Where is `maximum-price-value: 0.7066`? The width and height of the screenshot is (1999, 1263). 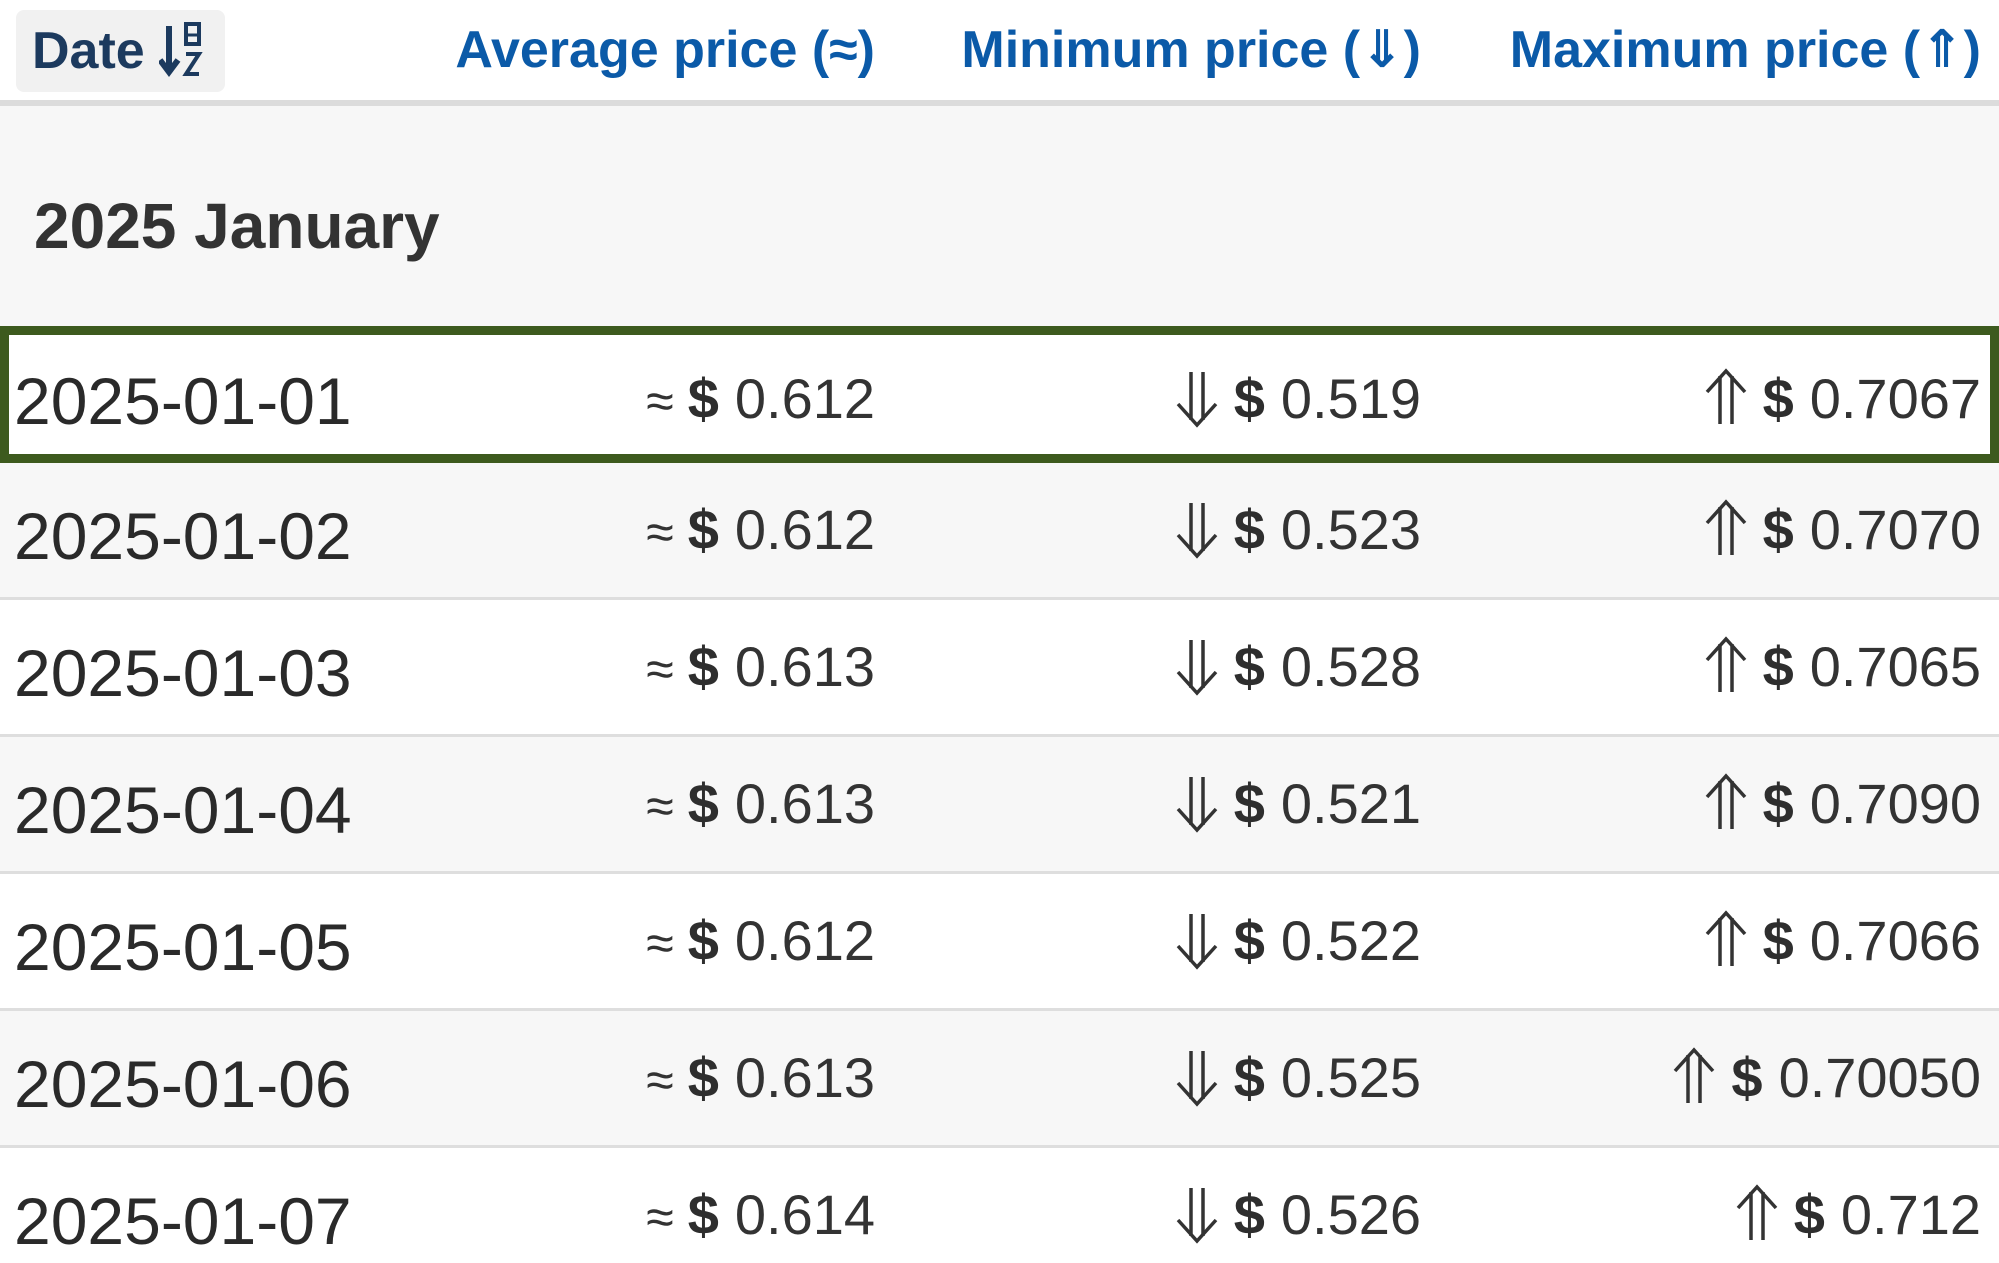 maximum-price-value: 0.7066 is located at coordinates (1895, 940).